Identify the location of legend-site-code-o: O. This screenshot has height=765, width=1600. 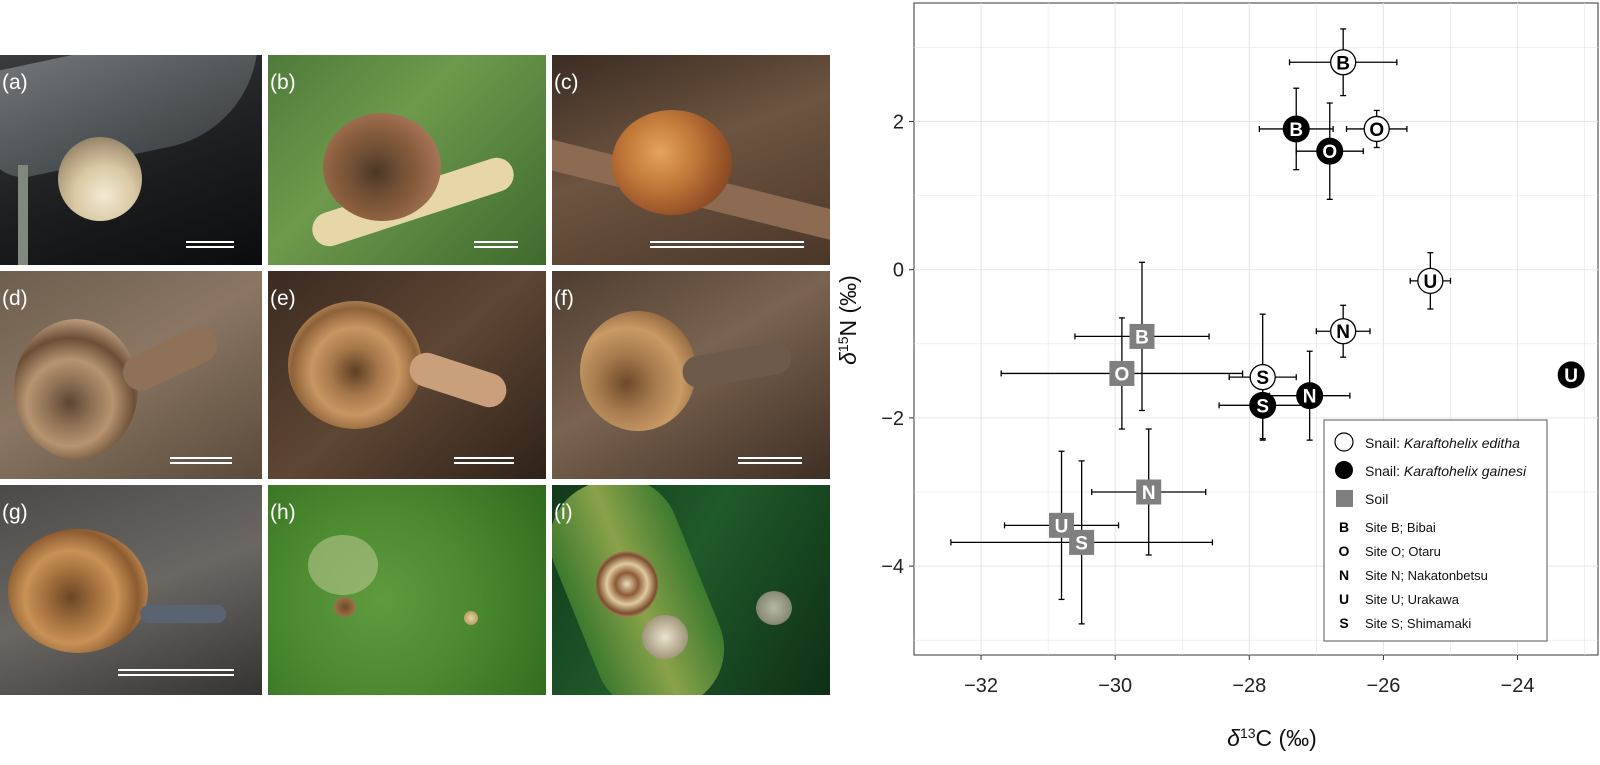
(1344, 551).